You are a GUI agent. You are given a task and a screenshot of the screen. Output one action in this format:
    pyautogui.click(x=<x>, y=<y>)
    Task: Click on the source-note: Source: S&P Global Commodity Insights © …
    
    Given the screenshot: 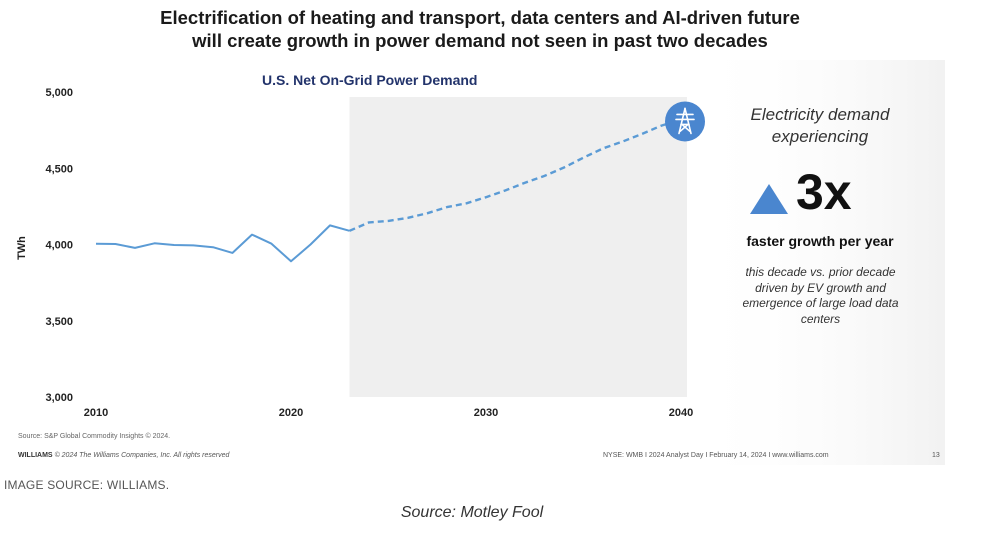 What is the action you would take?
    pyautogui.click(x=94, y=436)
    